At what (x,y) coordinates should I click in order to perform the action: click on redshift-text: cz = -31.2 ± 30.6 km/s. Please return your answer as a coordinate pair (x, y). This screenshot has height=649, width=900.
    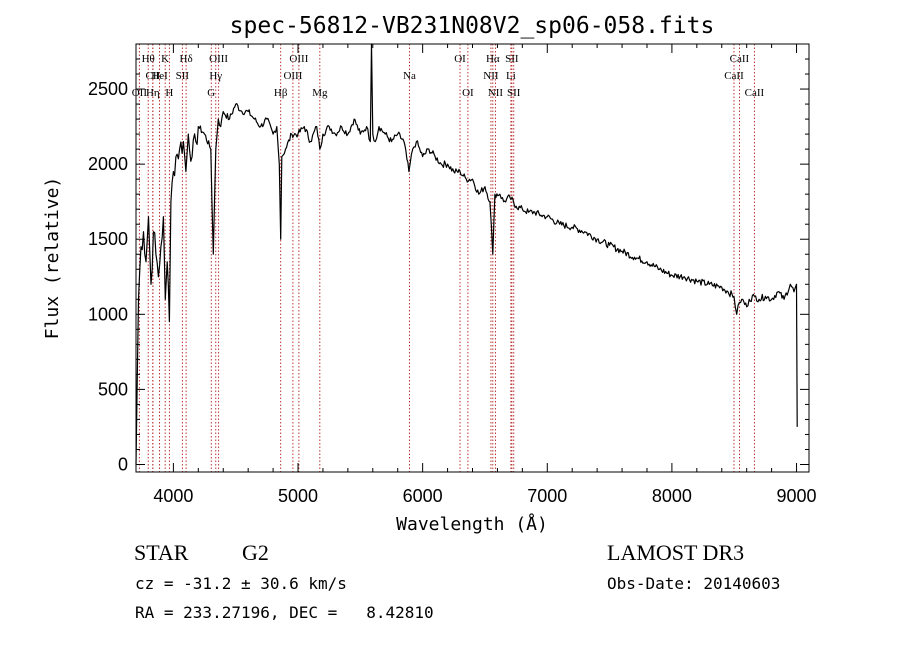
    Looking at the image, I should click on (241, 583).